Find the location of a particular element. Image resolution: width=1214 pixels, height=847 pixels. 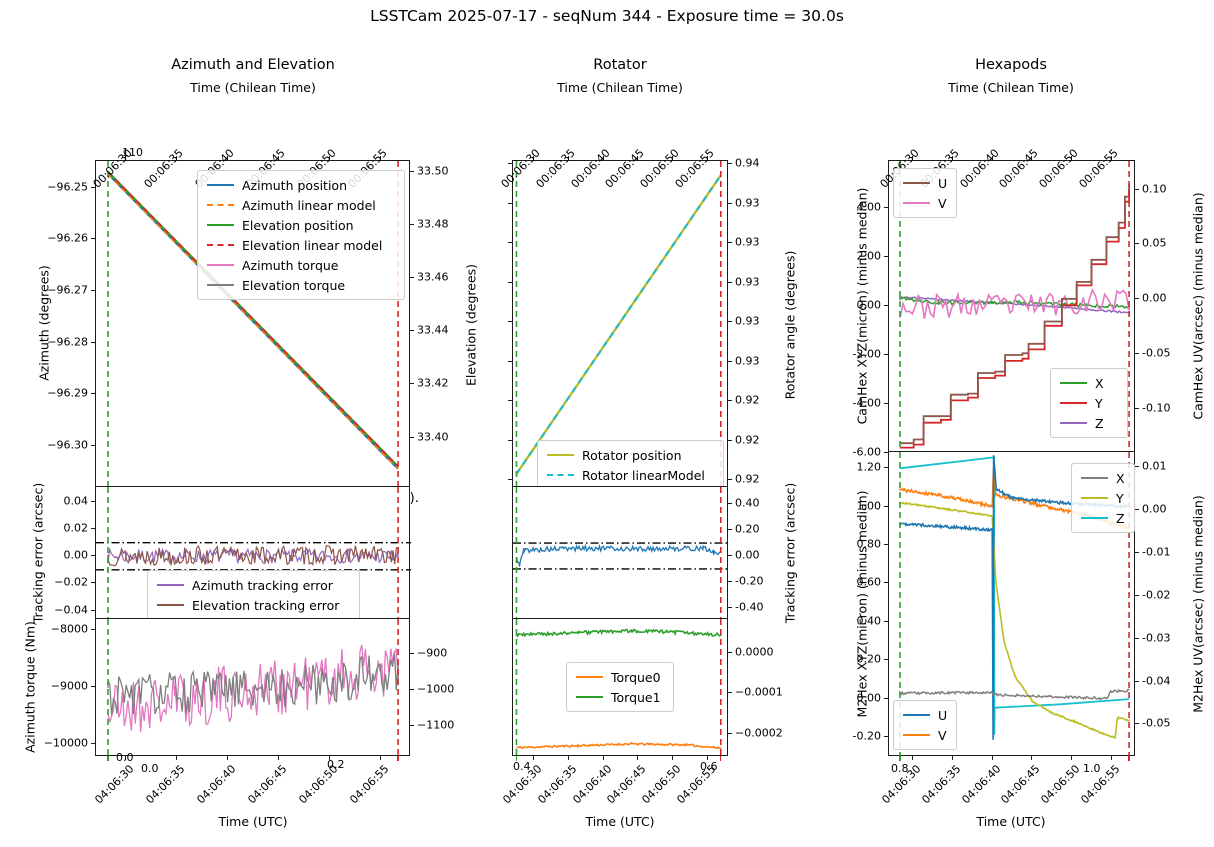

ytick-label: −9000 is located at coordinates (69, 686).